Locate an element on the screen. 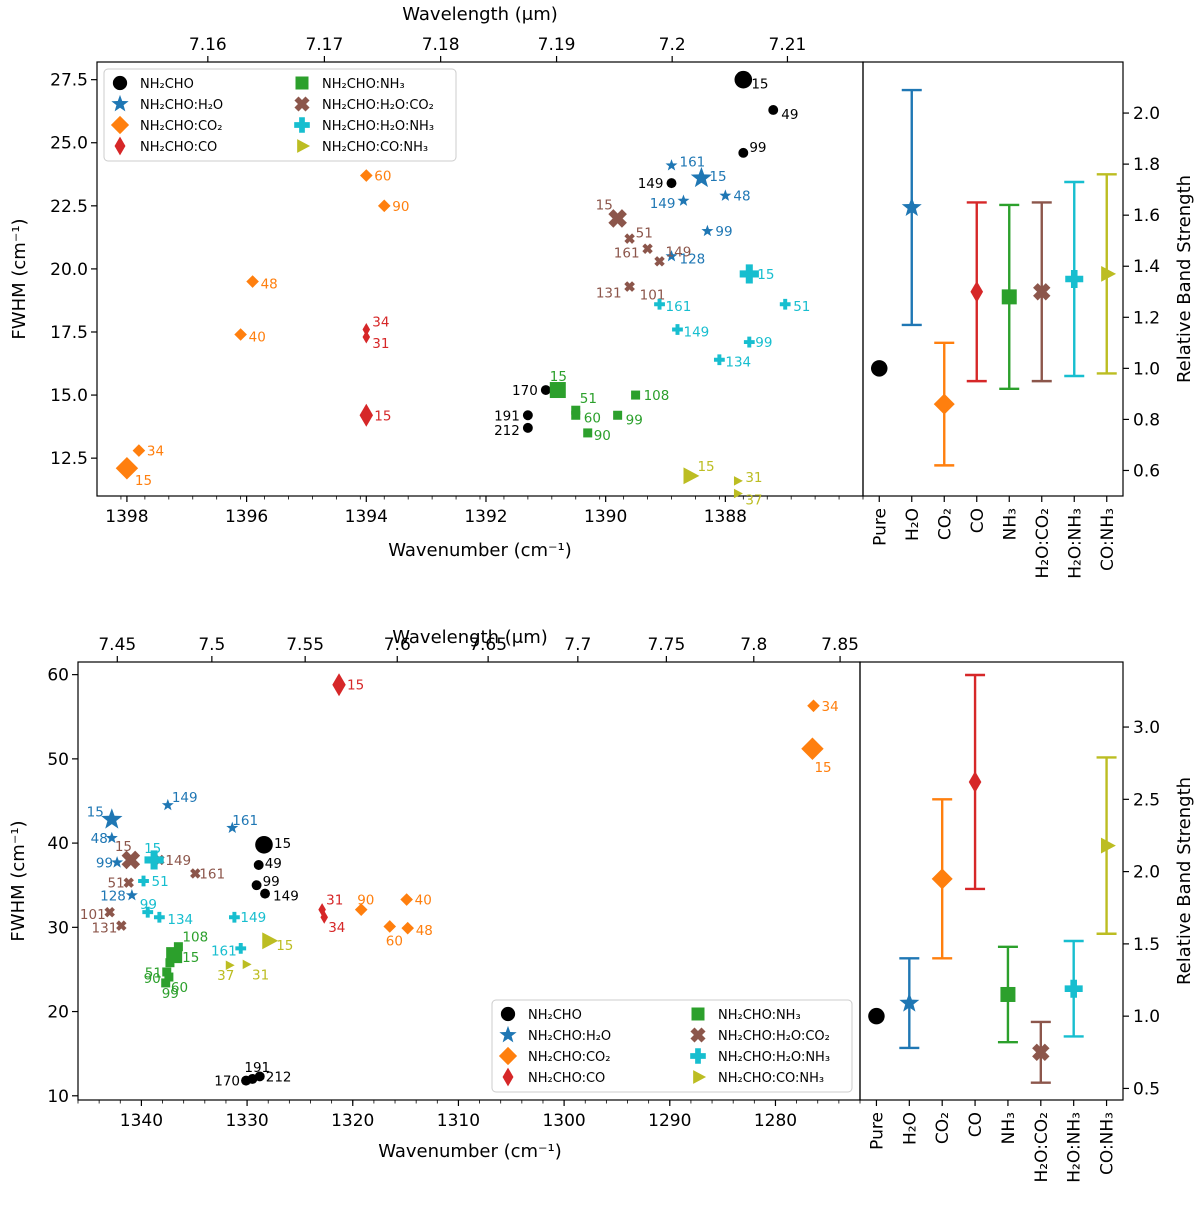  x2-tick-label: 7.6 is located at coordinates (397, 645).